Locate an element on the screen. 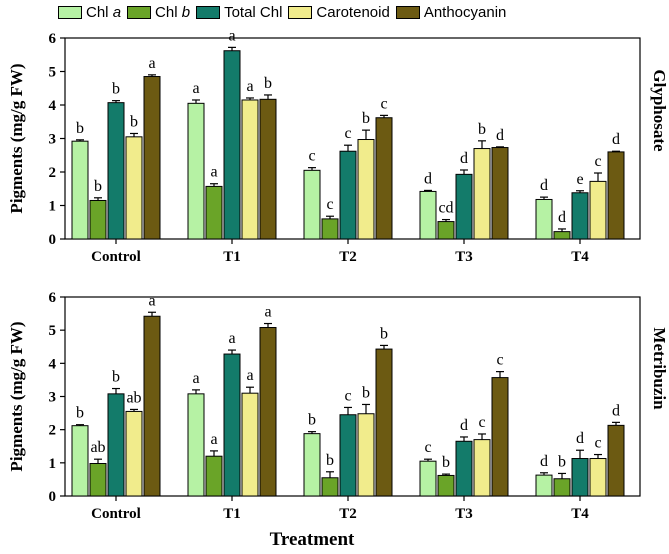  x-tick-label-t2: T2 is located at coordinates (348, 257).